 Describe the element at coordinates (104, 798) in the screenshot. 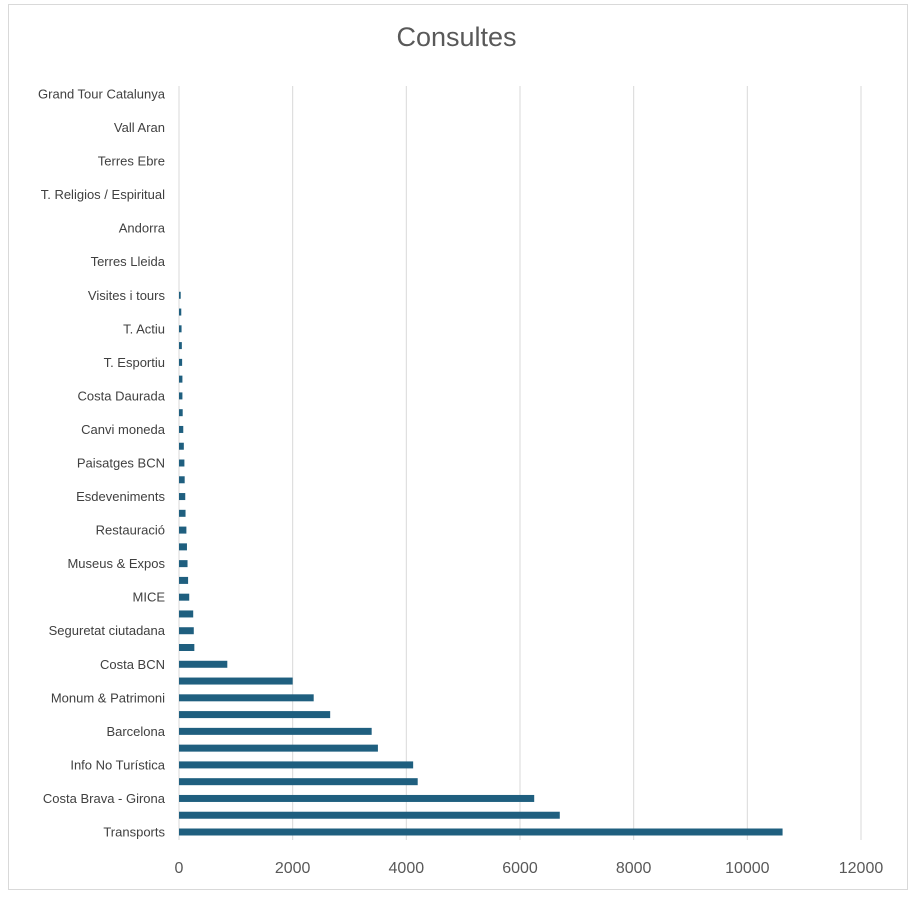

I see `category-label: Costa Brava - Girona` at that location.